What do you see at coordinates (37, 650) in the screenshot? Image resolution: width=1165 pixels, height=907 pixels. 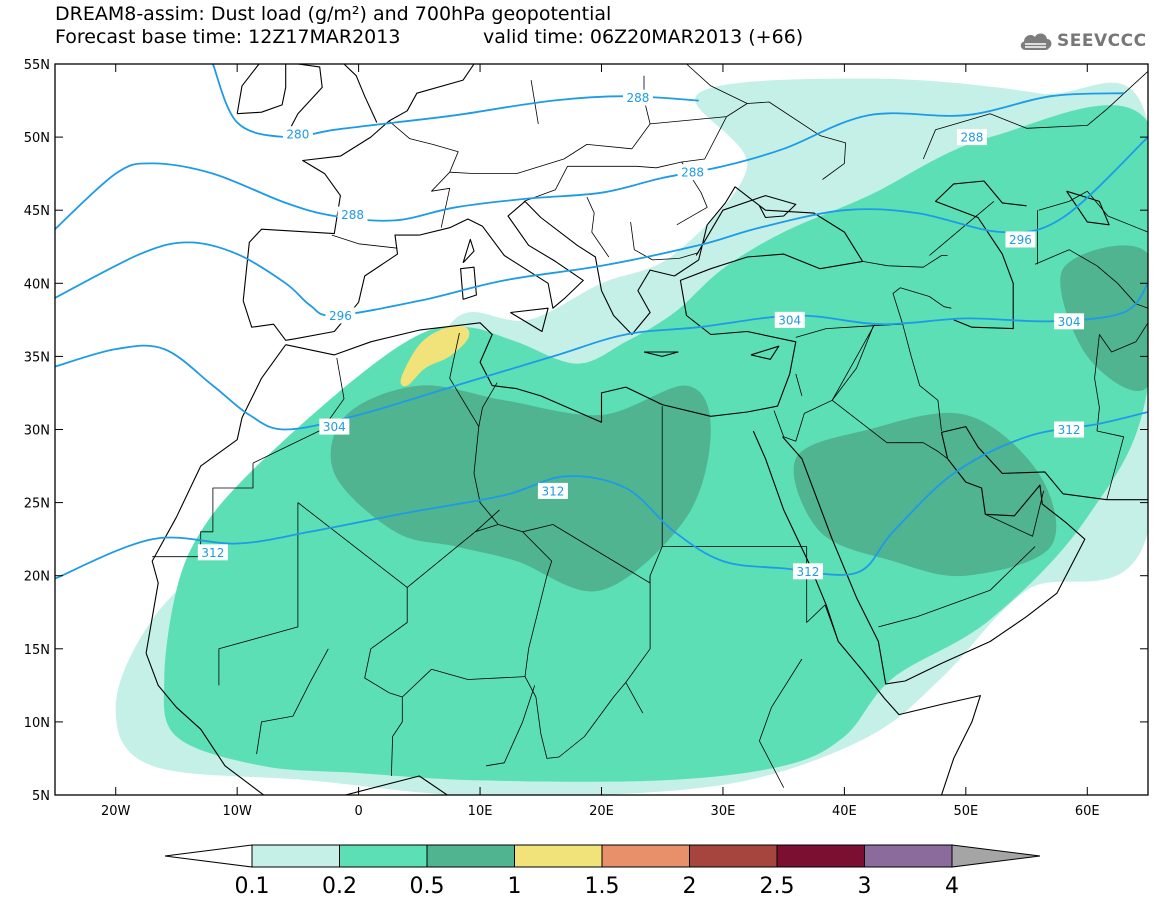 I see `y-tick-label: 15N` at bounding box center [37, 650].